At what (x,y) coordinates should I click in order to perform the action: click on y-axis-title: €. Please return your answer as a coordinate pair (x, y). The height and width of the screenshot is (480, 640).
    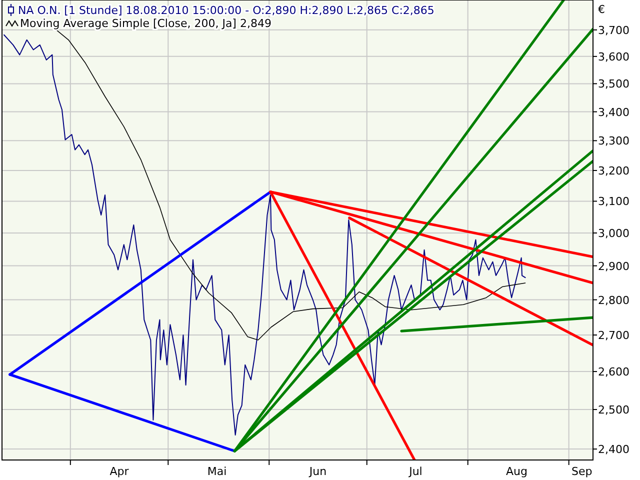
    Looking at the image, I should click on (601, 9).